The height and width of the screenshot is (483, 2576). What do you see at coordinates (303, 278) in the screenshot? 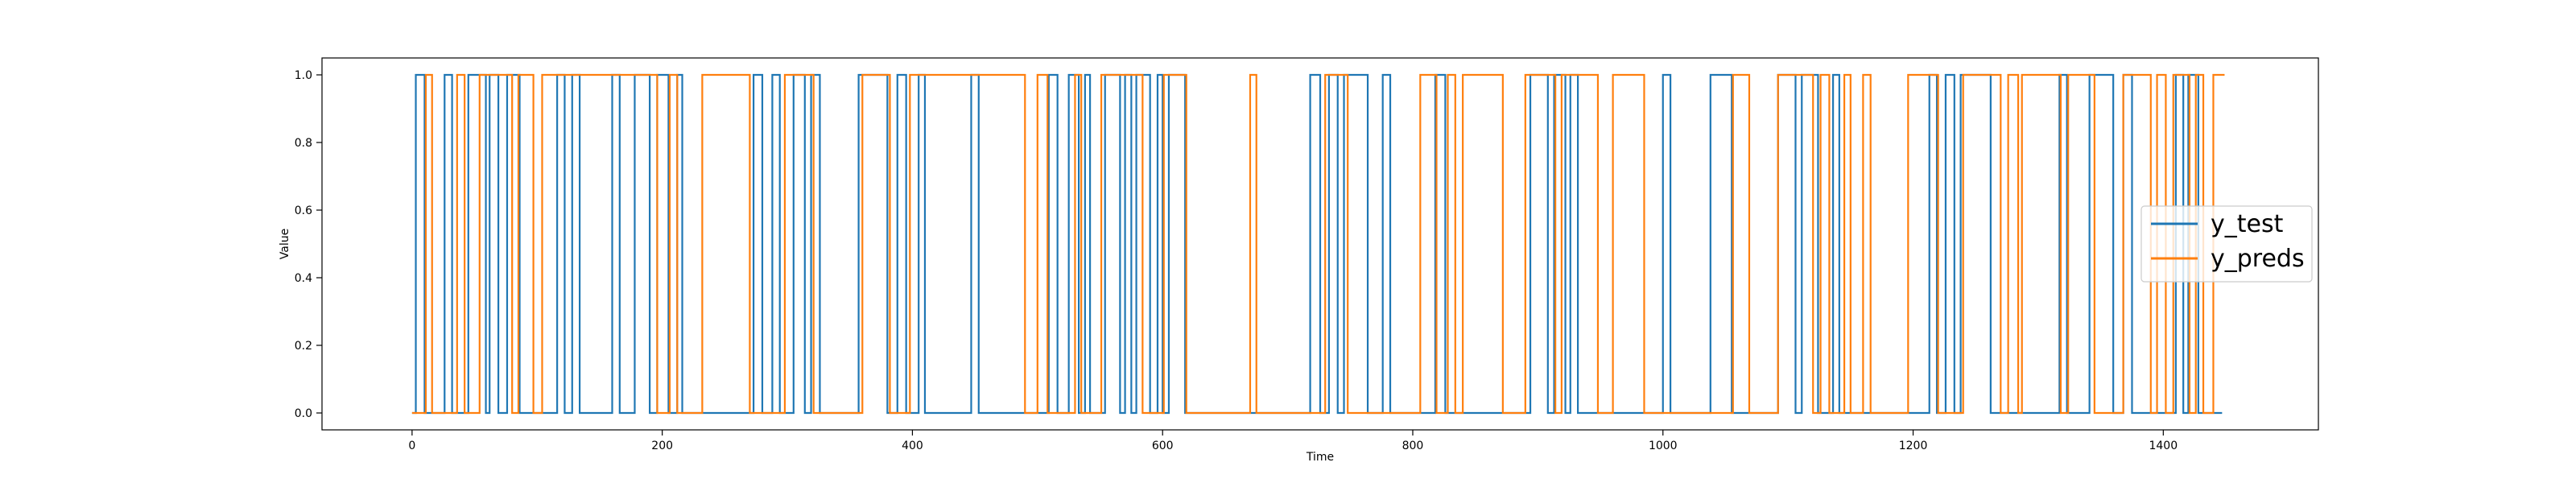
I see `y-tick-label: 0.4` at bounding box center [303, 278].